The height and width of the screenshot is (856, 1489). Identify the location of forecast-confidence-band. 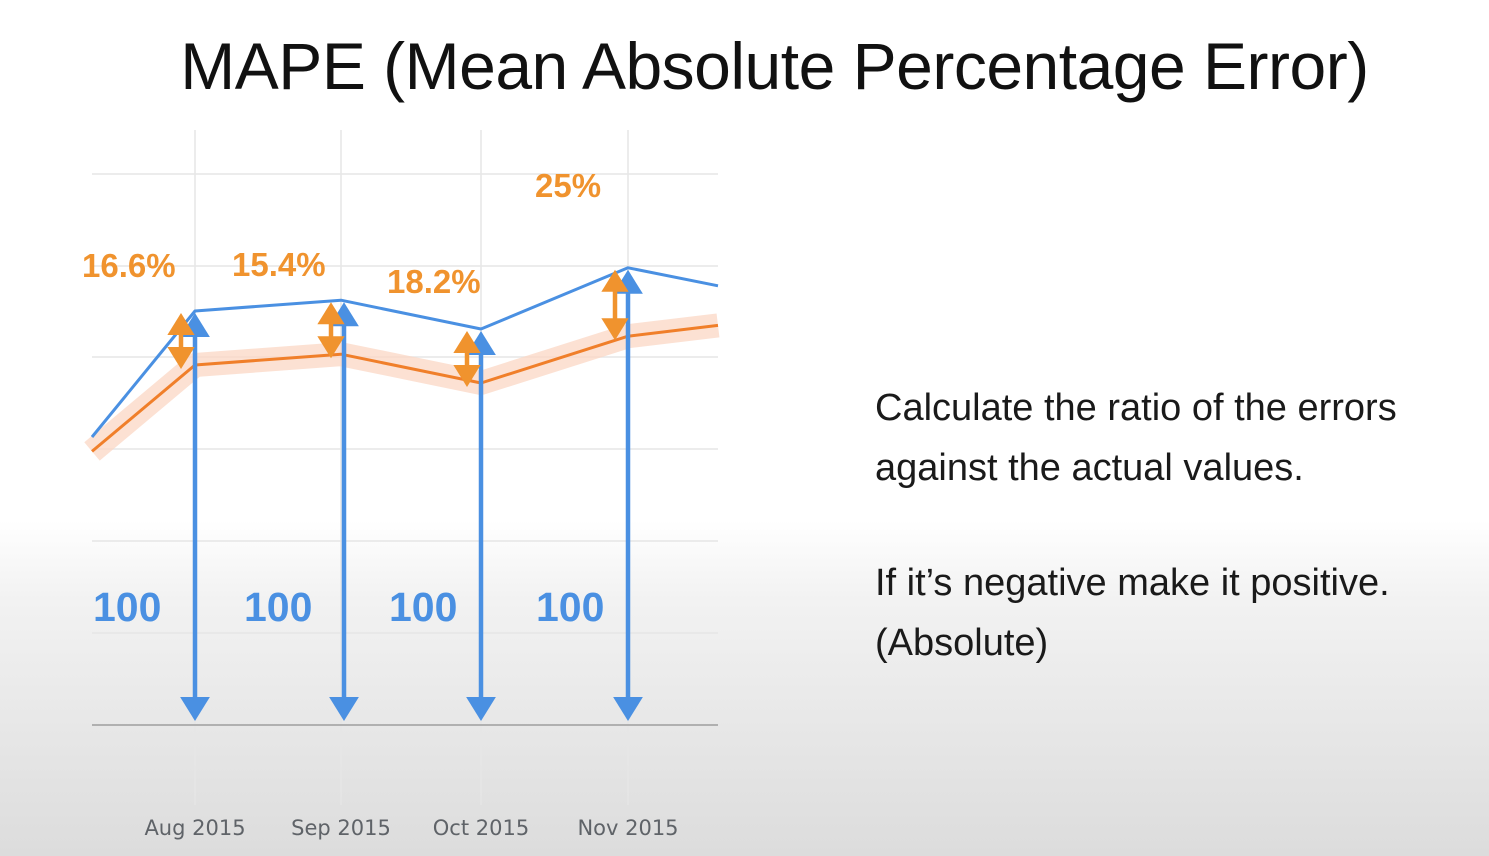
(402, 387).